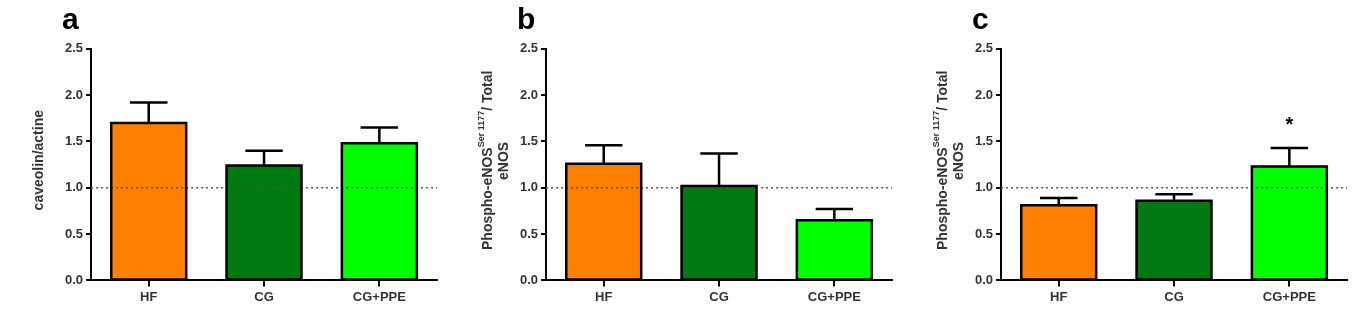 The width and height of the screenshot is (1366, 321). What do you see at coordinates (526, 19) in the screenshot?
I see `chart-title: b` at bounding box center [526, 19].